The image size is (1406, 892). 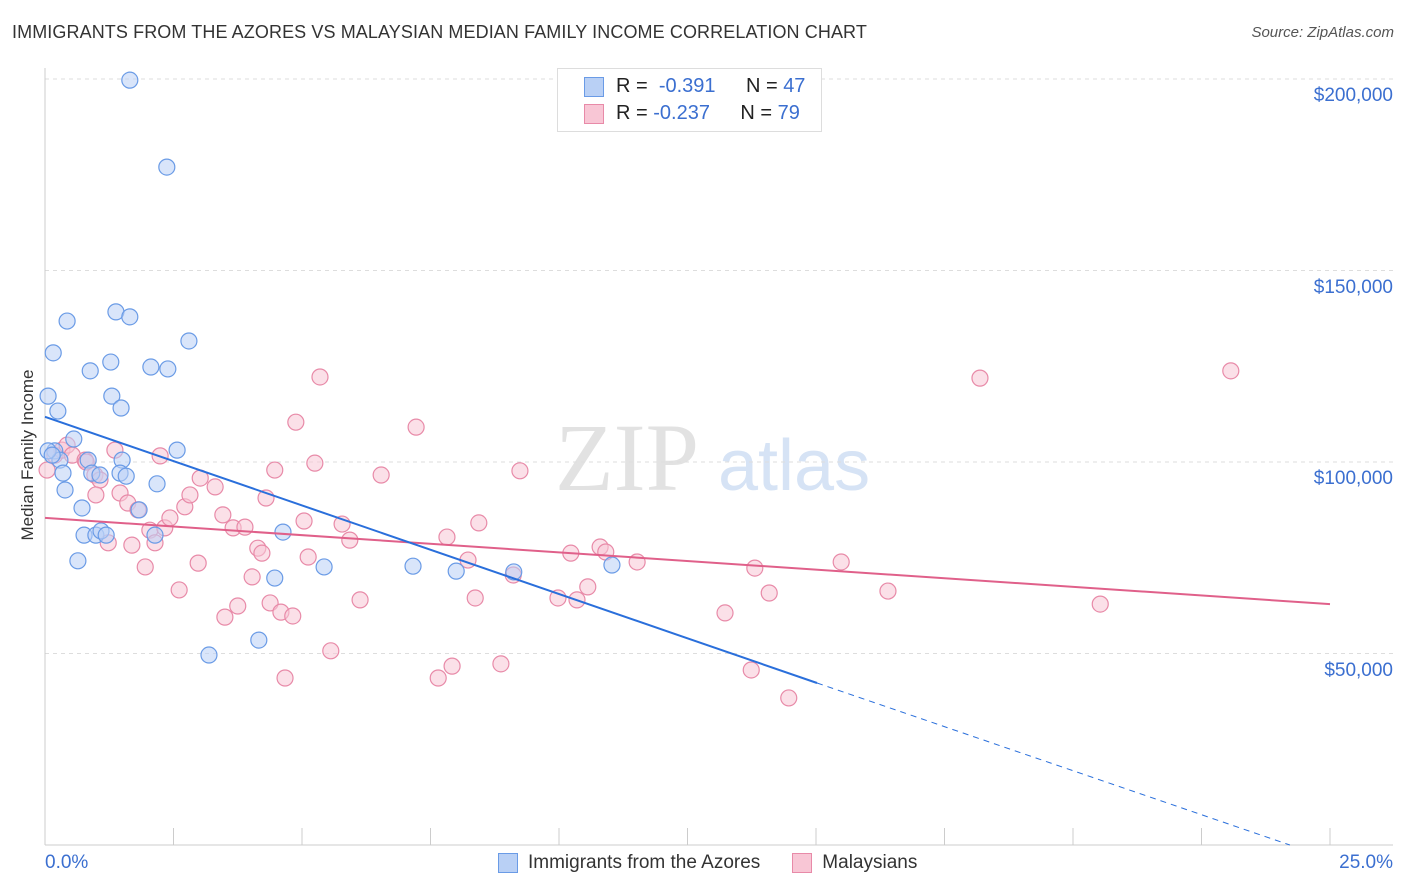 I want to click on n-value: 47, so click(x=794, y=86).